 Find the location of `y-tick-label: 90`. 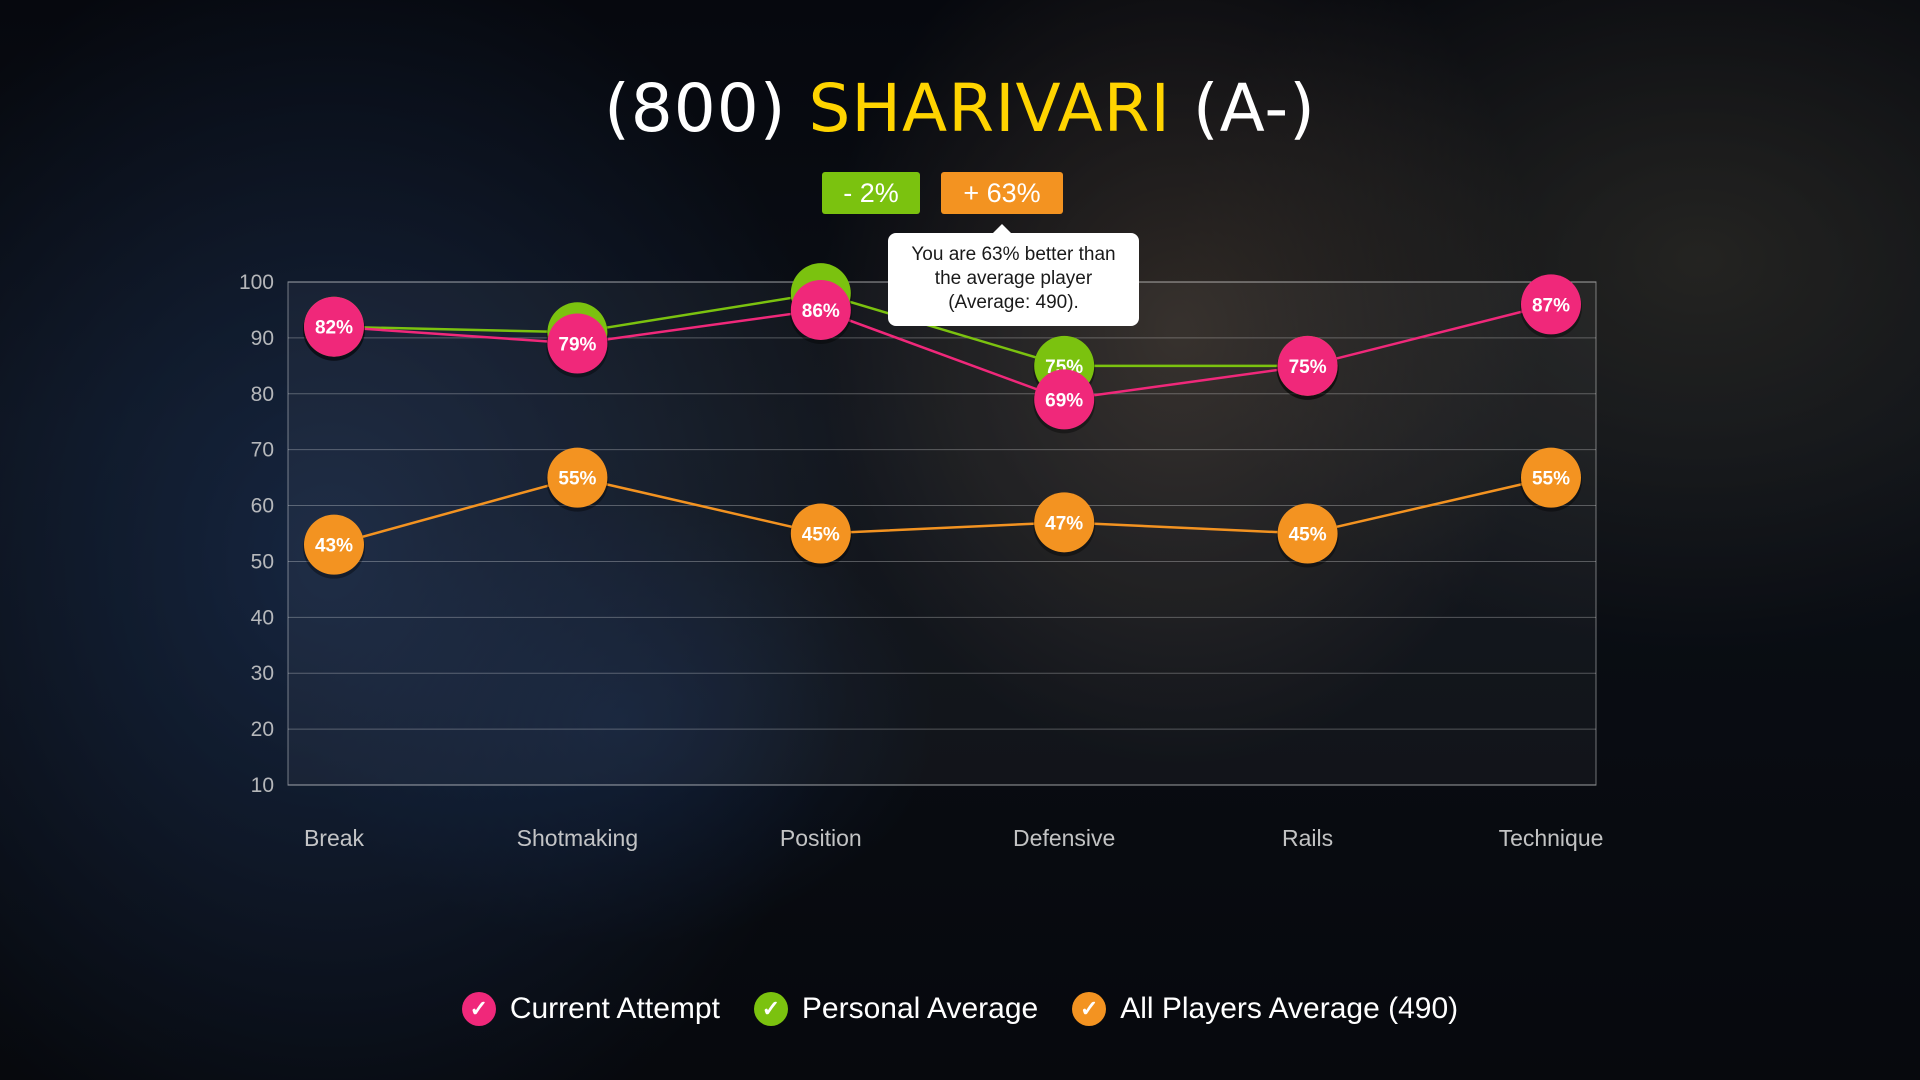

y-tick-label: 90 is located at coordinates (262, 338).